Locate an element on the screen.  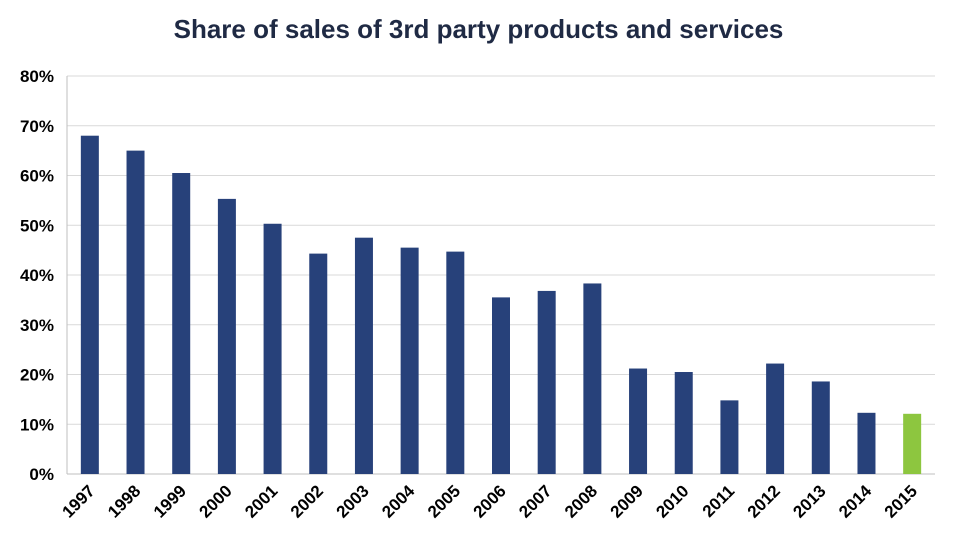
bar-2014 is located at coordinates (866, 443).